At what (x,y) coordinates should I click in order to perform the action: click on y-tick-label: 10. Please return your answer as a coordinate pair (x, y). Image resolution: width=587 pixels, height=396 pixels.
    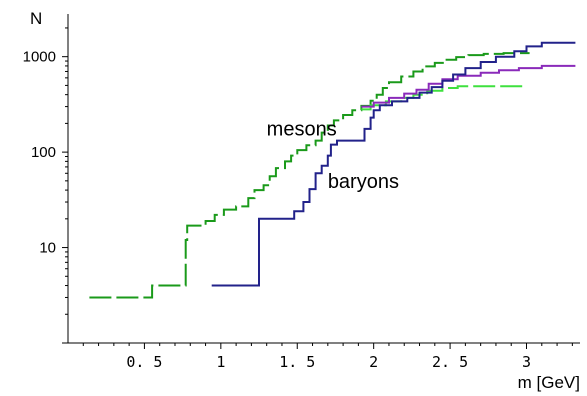
    Looking at the image, I should click on (47, 248).